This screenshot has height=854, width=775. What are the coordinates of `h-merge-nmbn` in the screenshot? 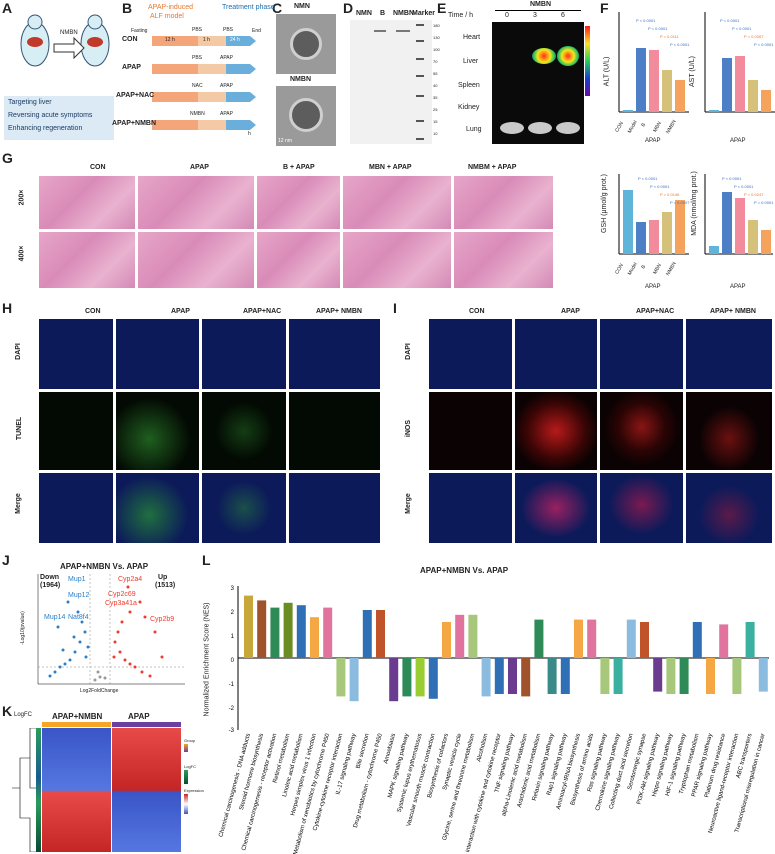 It's located at (334, 508).